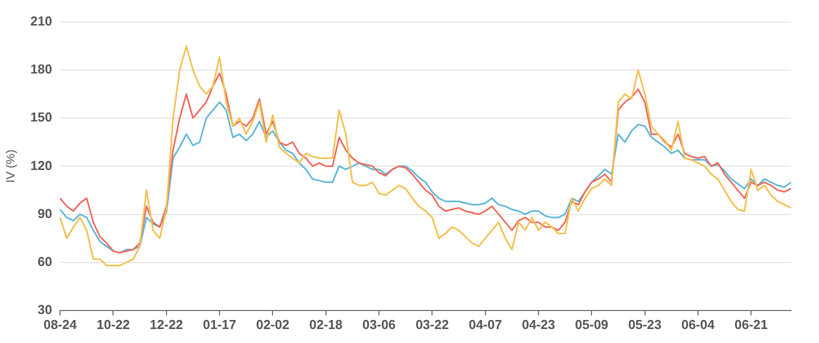 This screenshot has height=343, width=819. Describe the element at coordinates (60, 324) in the screenshot. I see `x-tick-label: 08-24` at that location.